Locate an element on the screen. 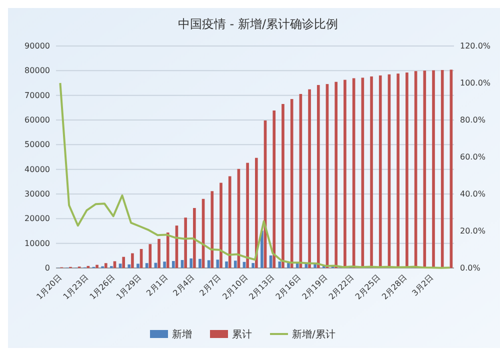 Image resolution: width=500 pixels, height=360 pixels. y2-tick-label: 60.0% is located at coordinates (473, 157).